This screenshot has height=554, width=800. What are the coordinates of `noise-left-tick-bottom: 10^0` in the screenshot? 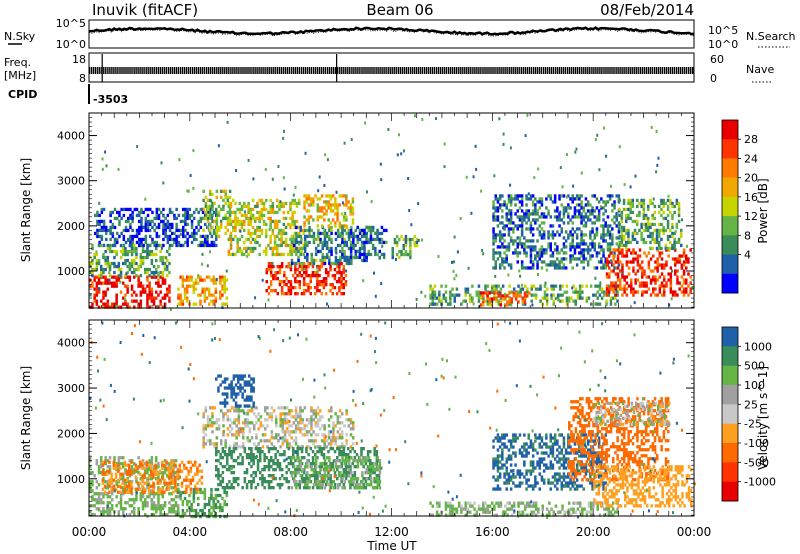 It's located at (71, 44).